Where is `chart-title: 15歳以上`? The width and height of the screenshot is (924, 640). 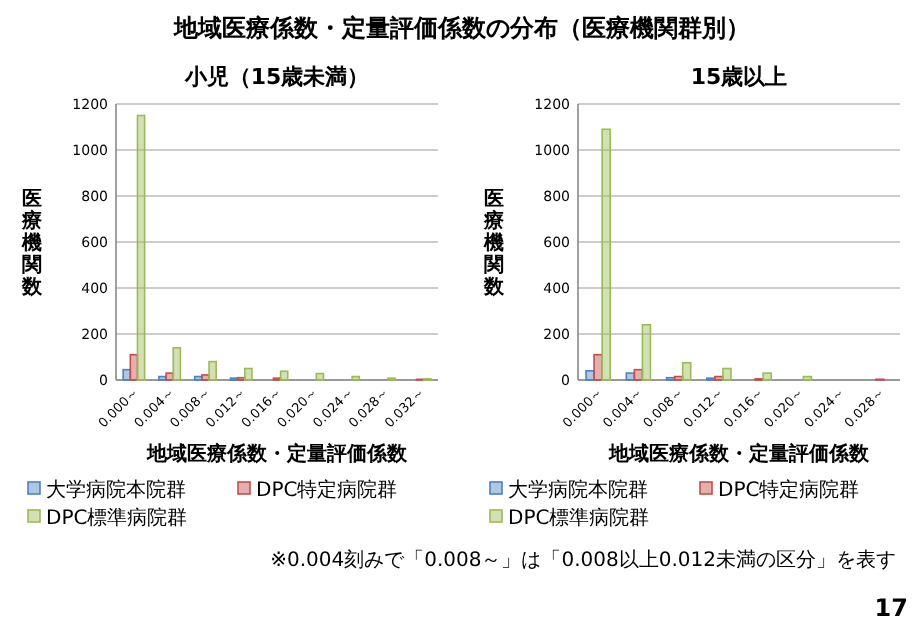
chart-title: 15歳以上 is located at coordinates (739, 77).